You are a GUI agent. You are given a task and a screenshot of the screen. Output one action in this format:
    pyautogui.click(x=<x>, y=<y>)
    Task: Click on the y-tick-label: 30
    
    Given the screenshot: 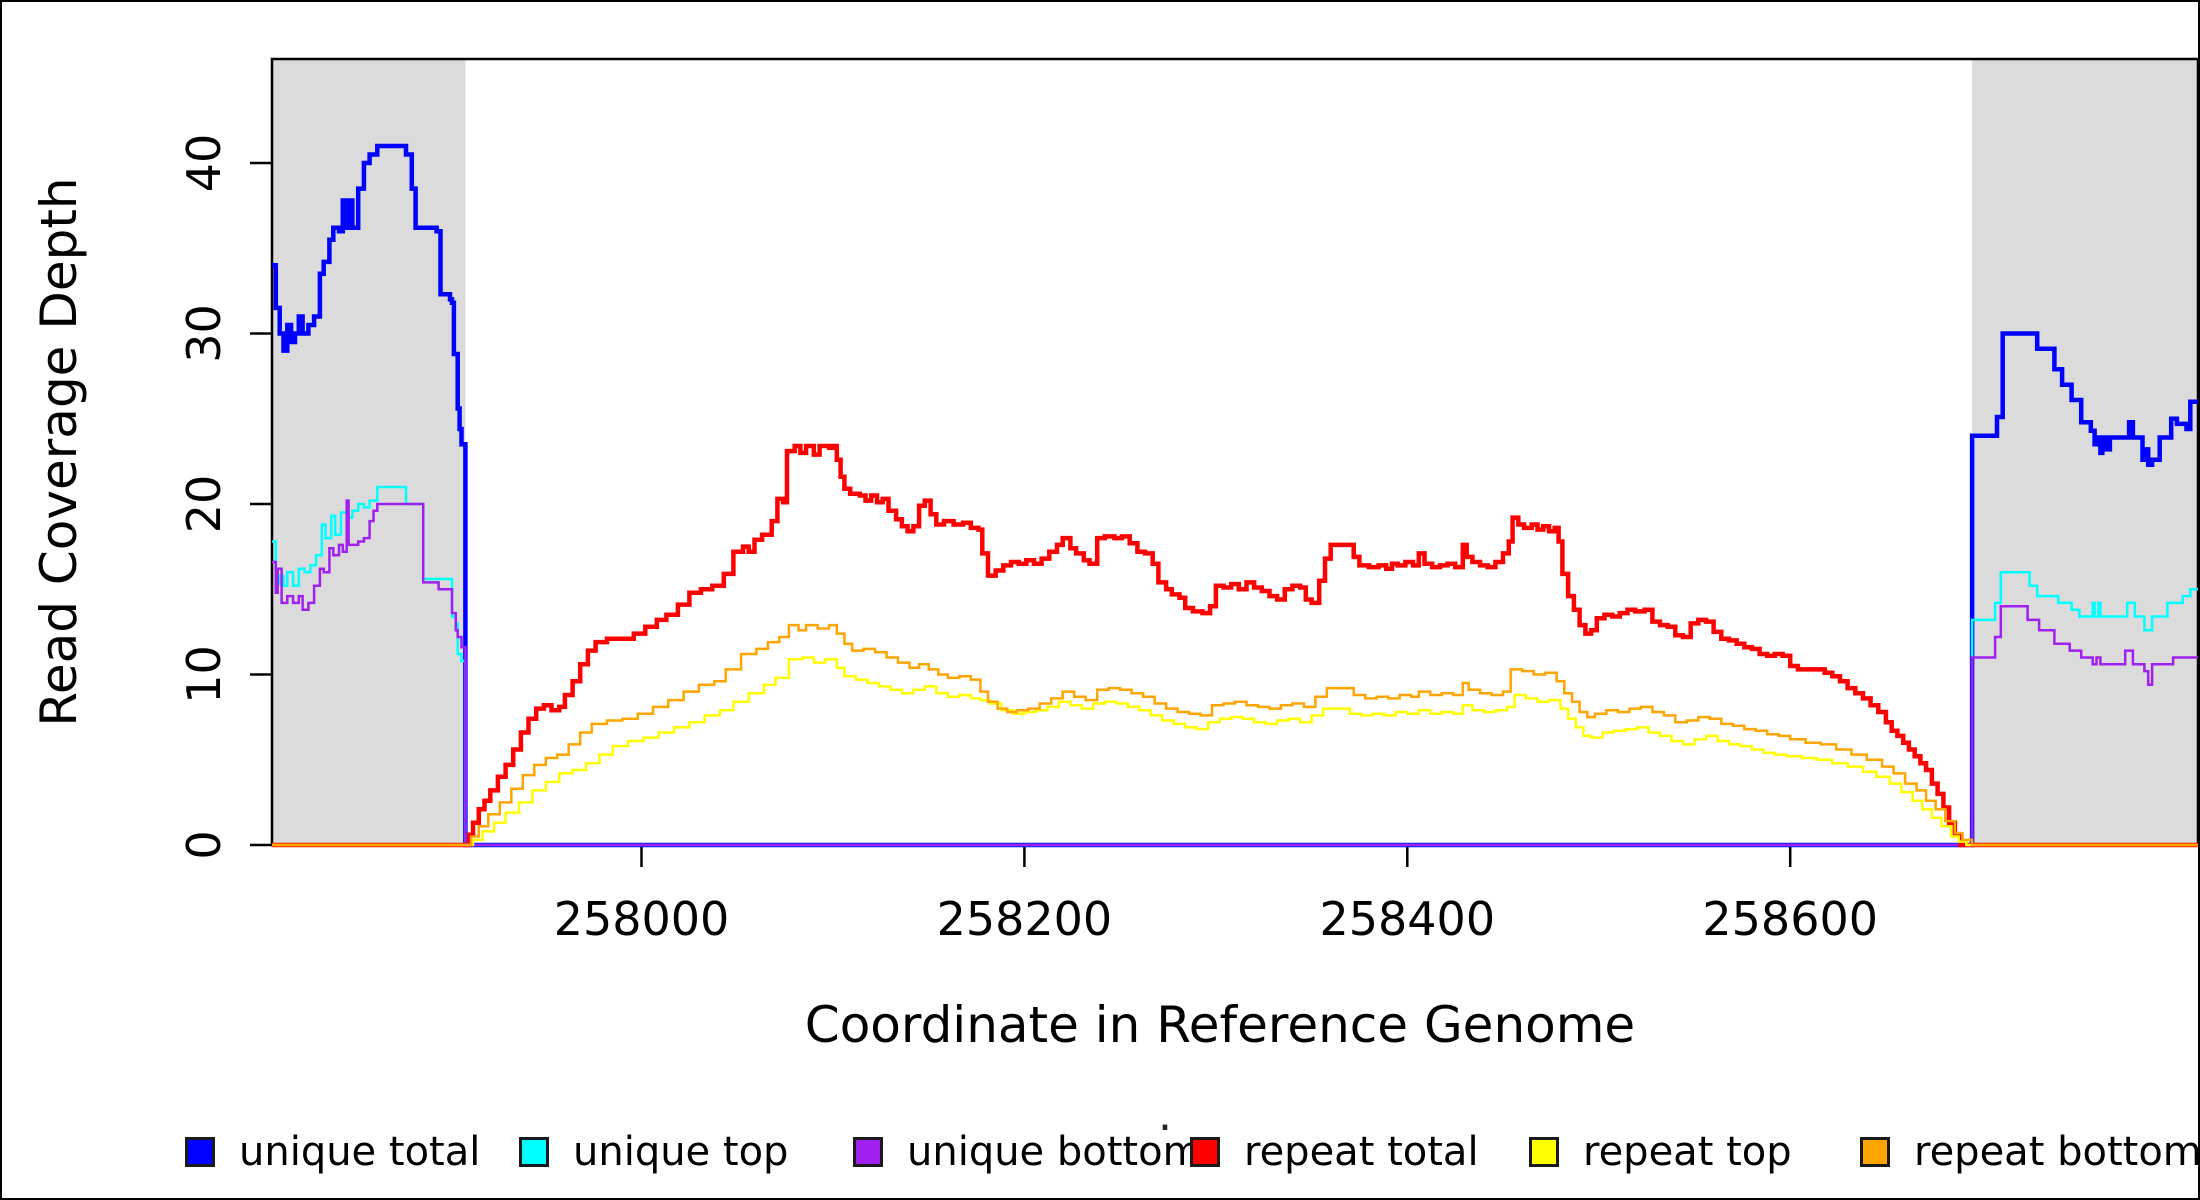 What is the action you would take?
    pyautogui.click(x=204, y=333)
    